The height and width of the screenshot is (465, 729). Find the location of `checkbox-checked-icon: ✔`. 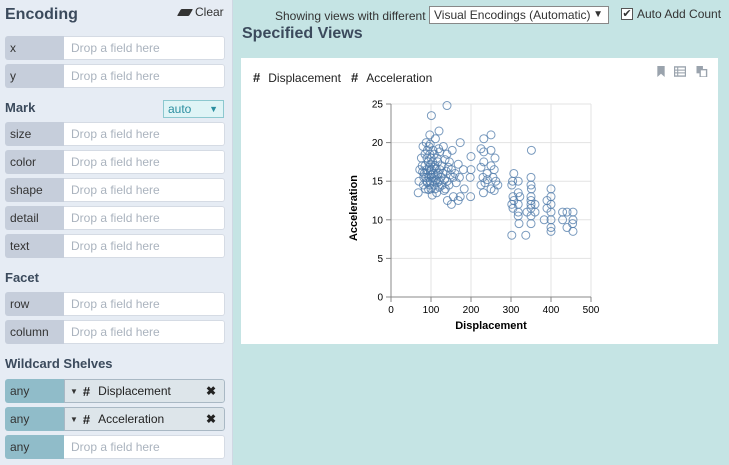

checkbox-checked-icon: ✔ is located at coordinates (627, 14).